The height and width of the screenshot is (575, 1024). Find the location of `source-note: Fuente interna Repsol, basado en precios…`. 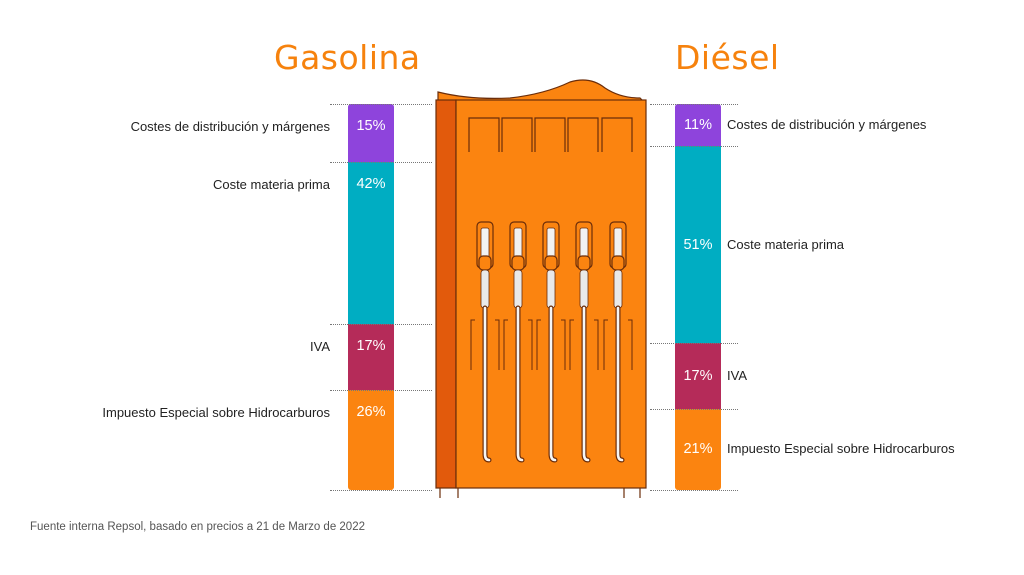

source-note: Fuente interna Repsol, basado en precios… is located at coordinates (197, 527).